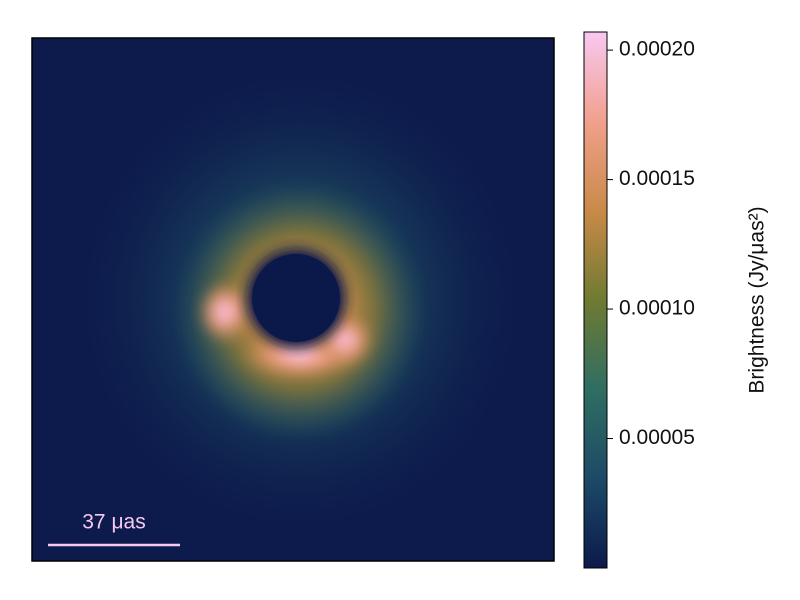 The height and width of the screenshot is (600, 800). I want to click on scale-bar-label: 37 μas, so click(113, 522).